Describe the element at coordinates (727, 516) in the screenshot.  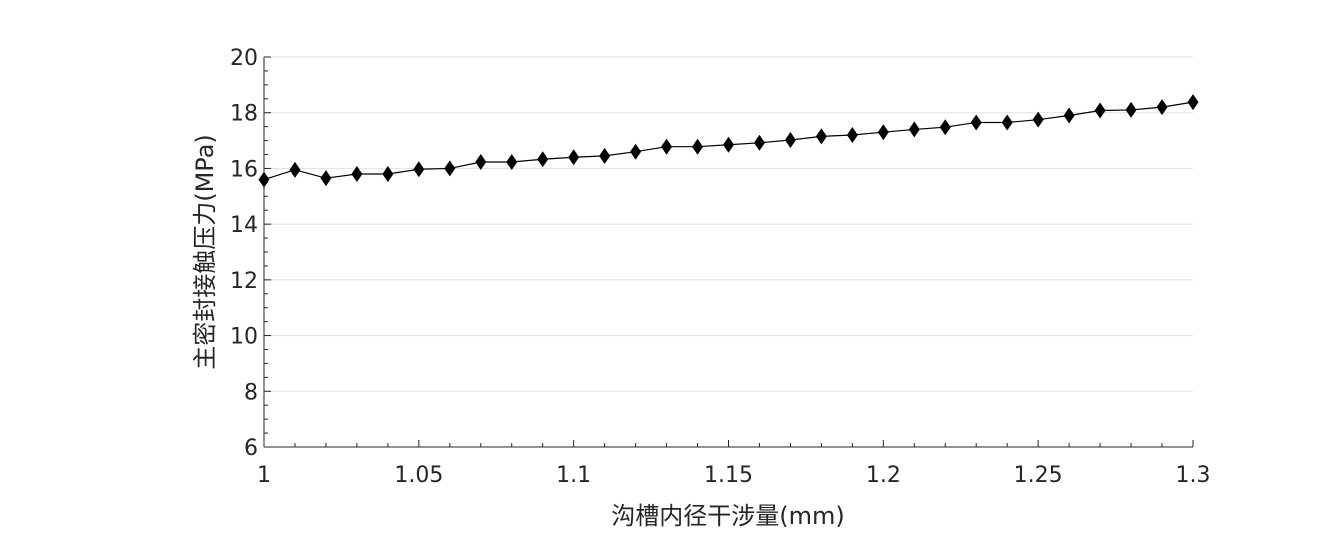
I see `x-axis-title: 沟槽内径干涉量(mm)` at that location.